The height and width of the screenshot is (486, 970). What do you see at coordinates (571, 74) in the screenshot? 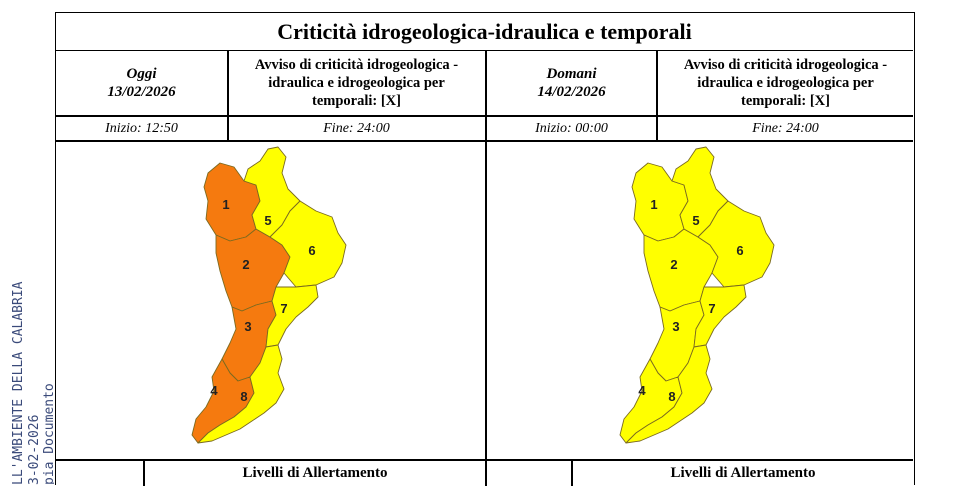
I see `tomorrow-label: Domani` at bounding box center [571, 74].